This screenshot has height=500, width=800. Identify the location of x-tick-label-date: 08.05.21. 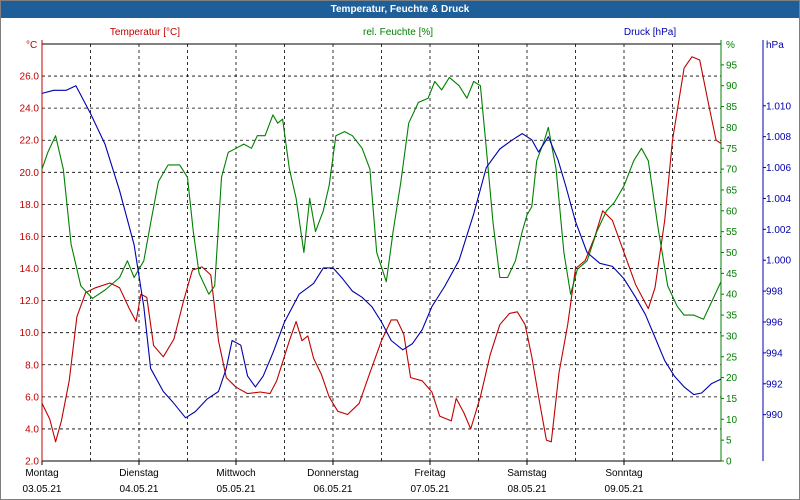
(527, 489).